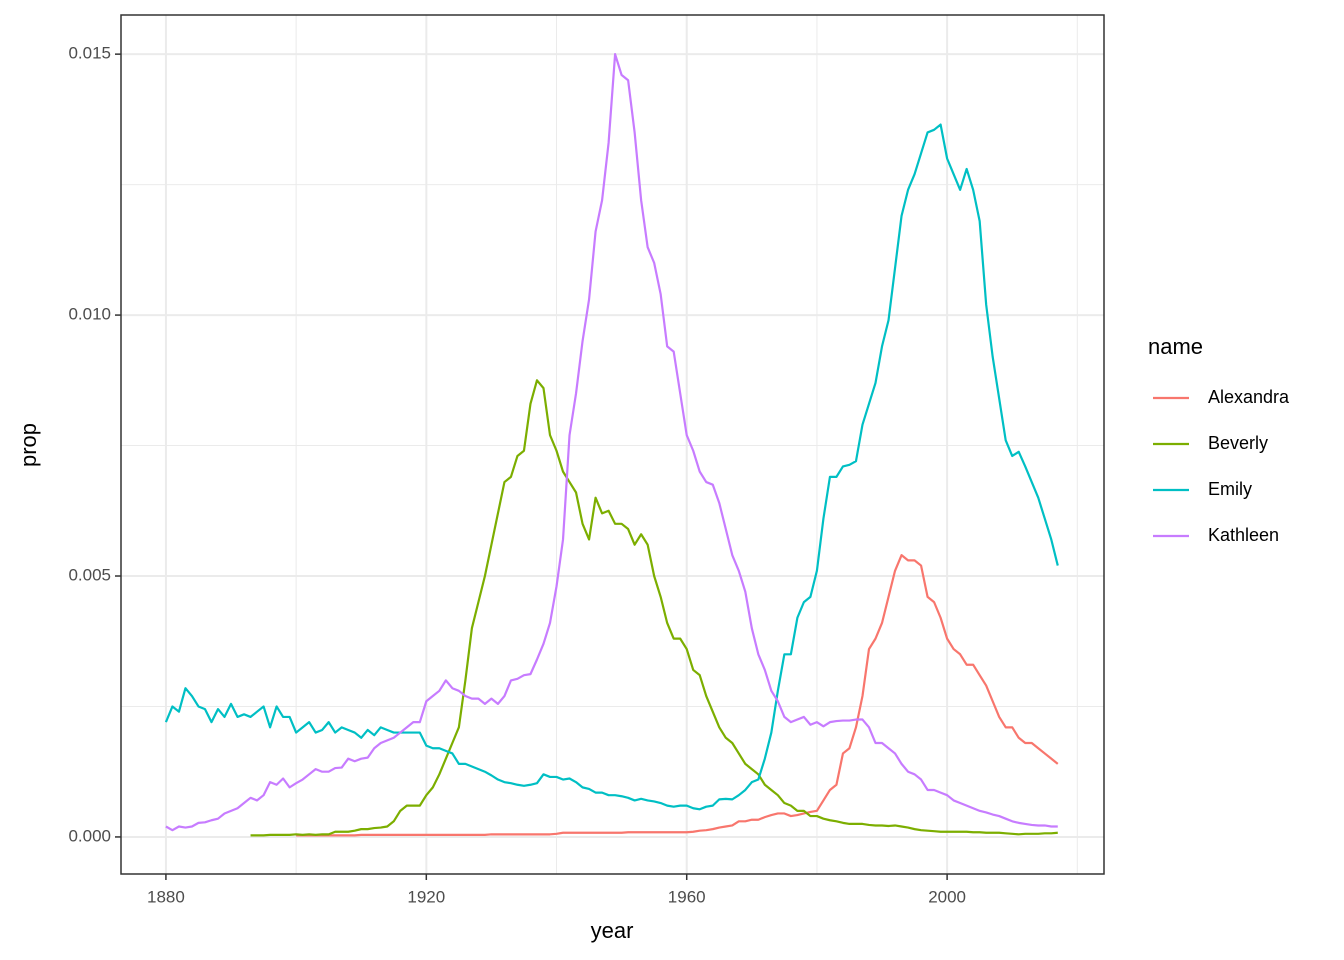  What do you see at coordinates (1230, 489) in the screenshot?
I see `legend-label: Emily` at bounding box center [1230, 489].